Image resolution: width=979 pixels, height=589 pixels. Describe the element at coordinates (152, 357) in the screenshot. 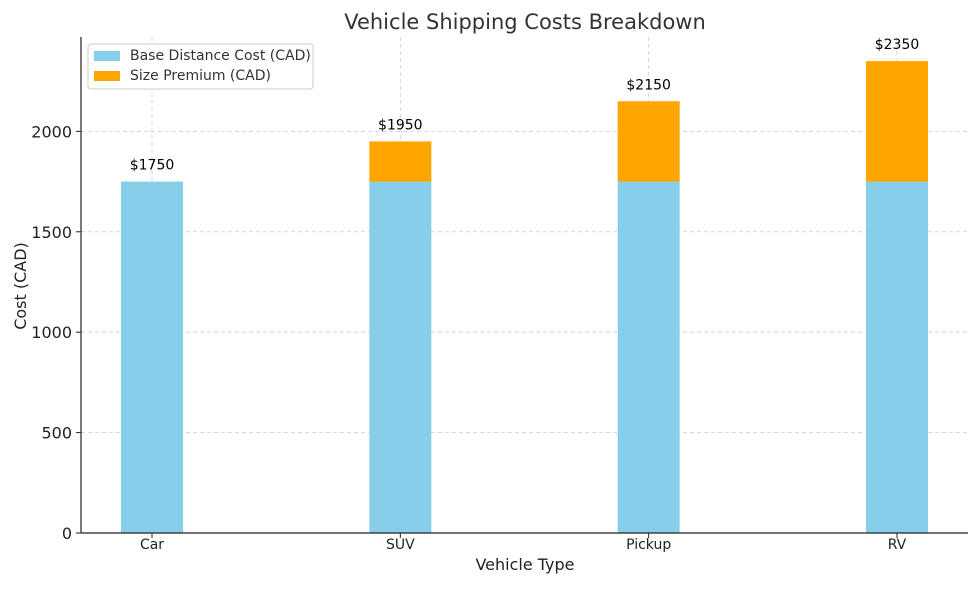

I see `bar-base-car` at that location.